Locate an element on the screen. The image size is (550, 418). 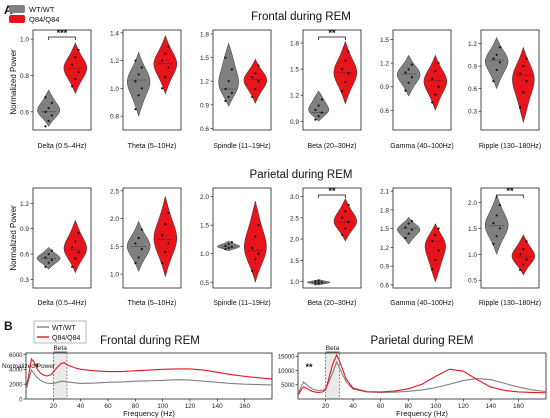
spectrum-ylabel: Normalized Power is located at coordinates (29, 366).